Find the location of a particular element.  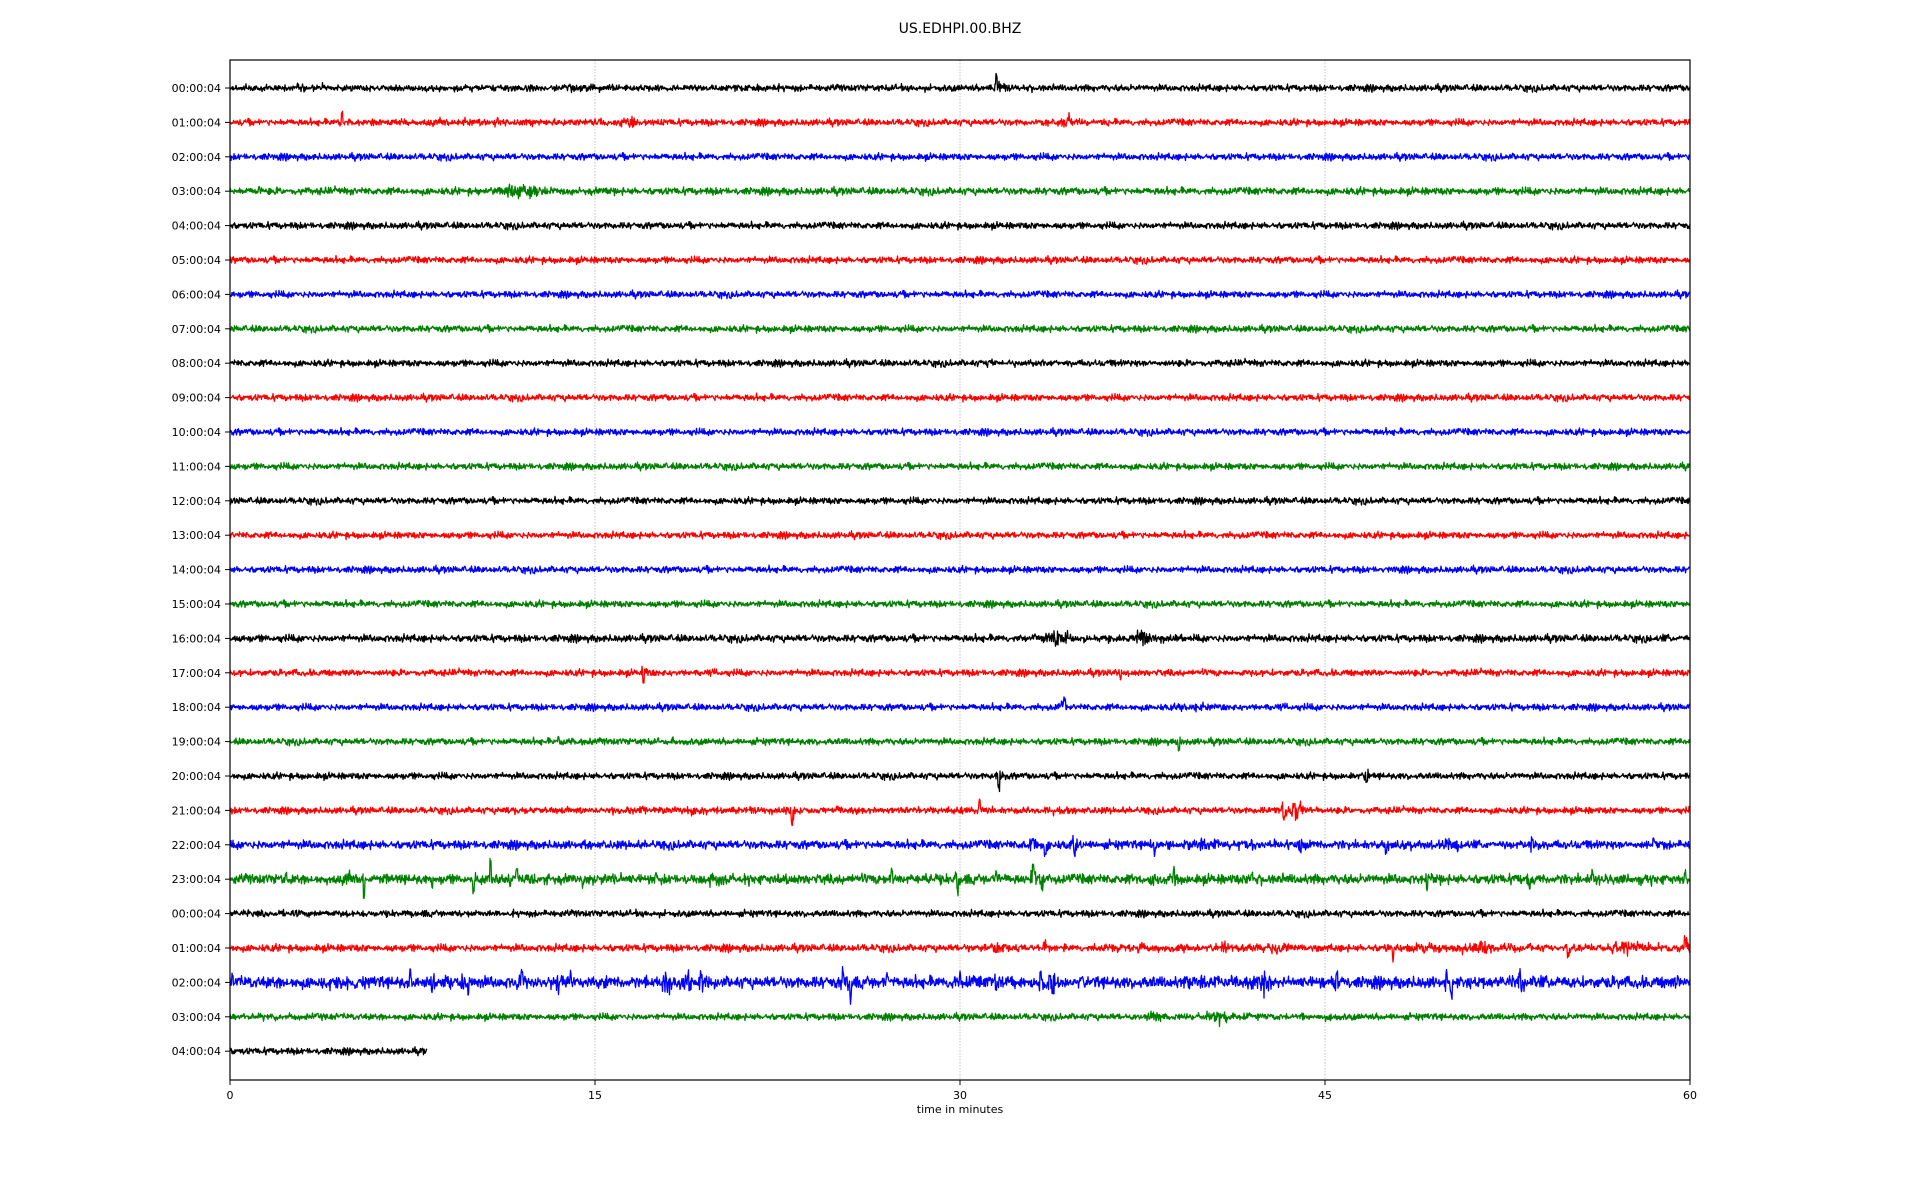

row-time-label: 08:00:04 is located at coordinates (196, 363).